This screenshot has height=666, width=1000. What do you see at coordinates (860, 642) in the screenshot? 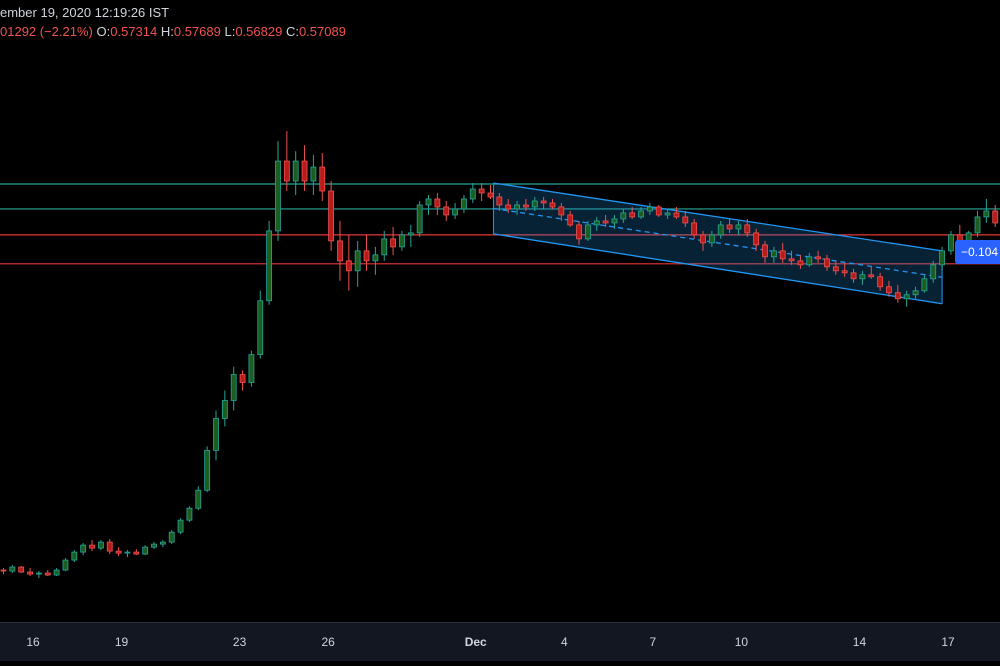
I see `x-tick-label: 14` at bounding box center [860, 642].